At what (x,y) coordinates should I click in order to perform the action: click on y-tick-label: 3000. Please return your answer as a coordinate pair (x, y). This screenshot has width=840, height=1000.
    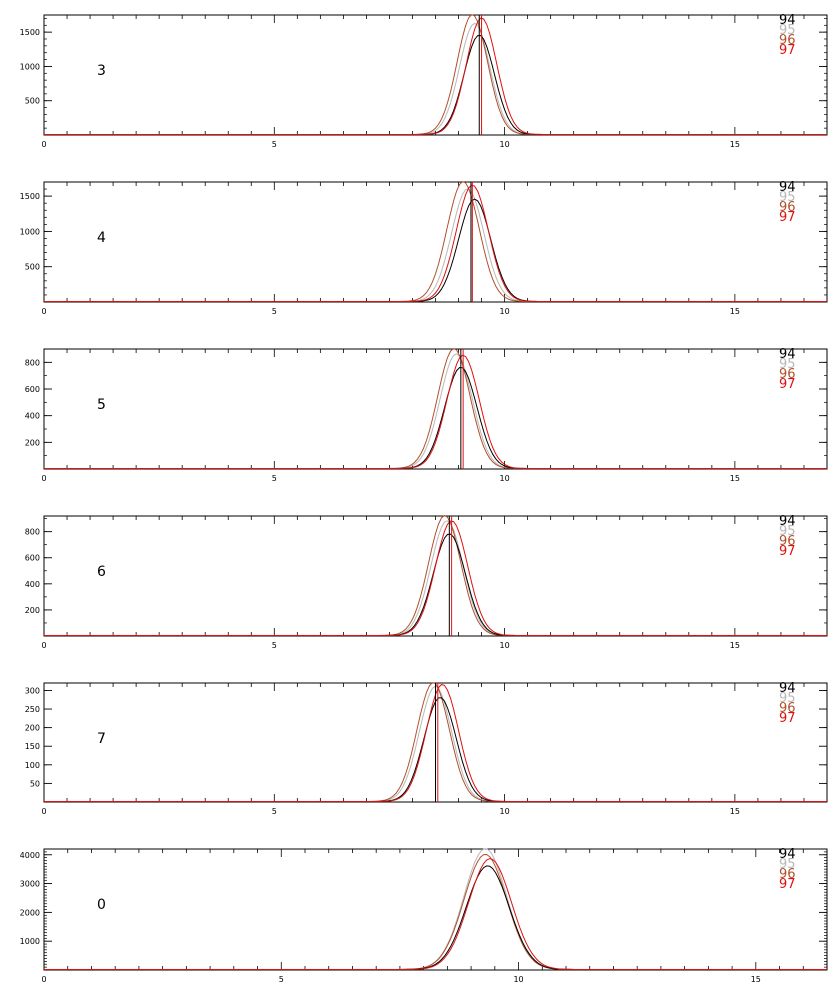
    Looking at the image, I should click on (30, 884).